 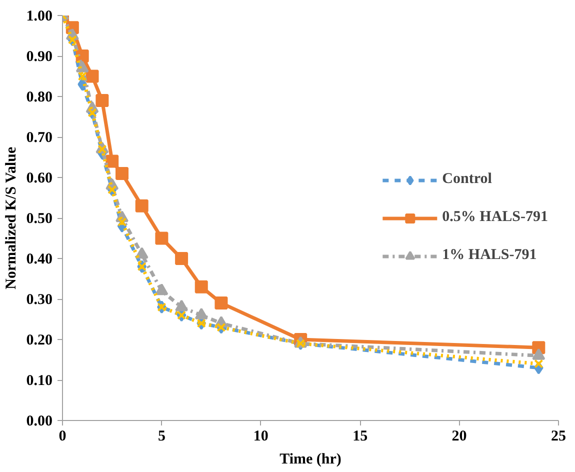 What do you see at coordinates (558, 436) in the screenshot?
I see `x-tick-label: 25` at bounding box center [558, 436].